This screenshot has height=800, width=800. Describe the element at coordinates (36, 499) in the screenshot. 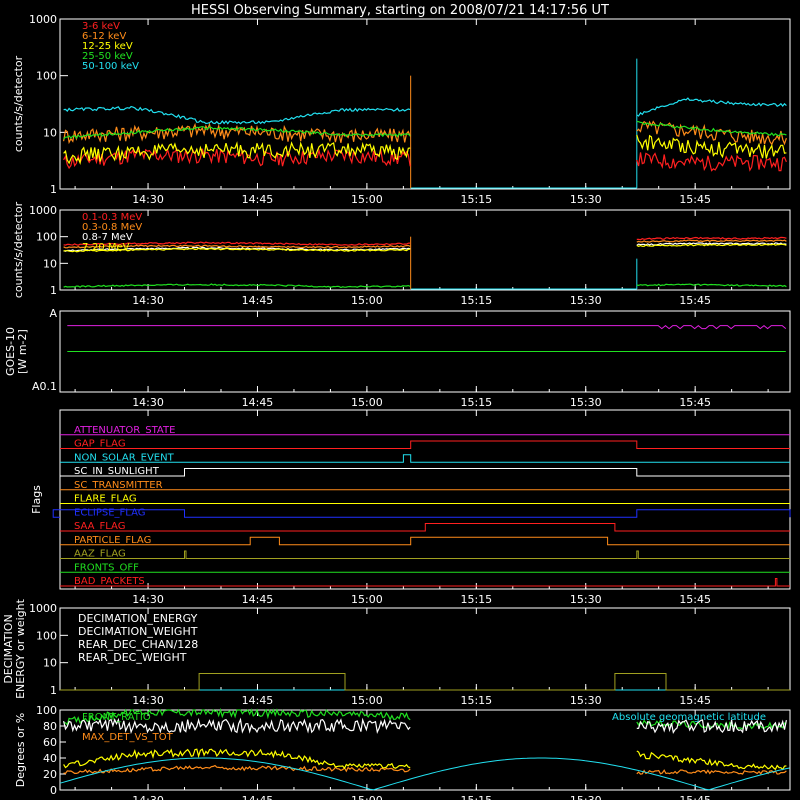

I see `y-axis-label: Flags` at that location.